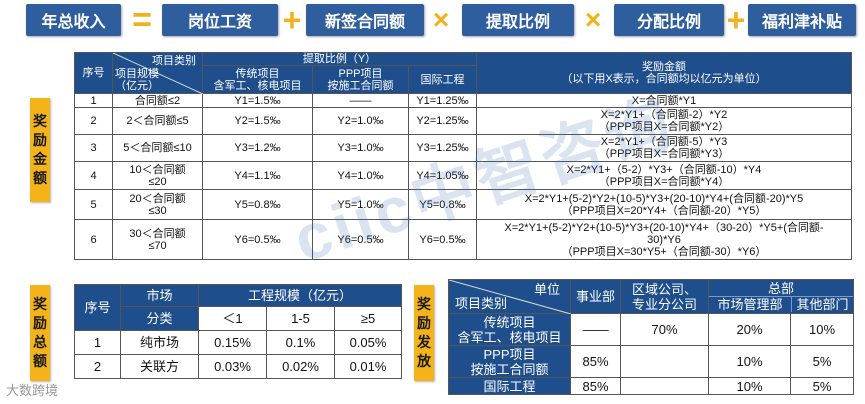 The image size is (865, 404). I want to click on cell-ppp: ——, so click(360, 100).